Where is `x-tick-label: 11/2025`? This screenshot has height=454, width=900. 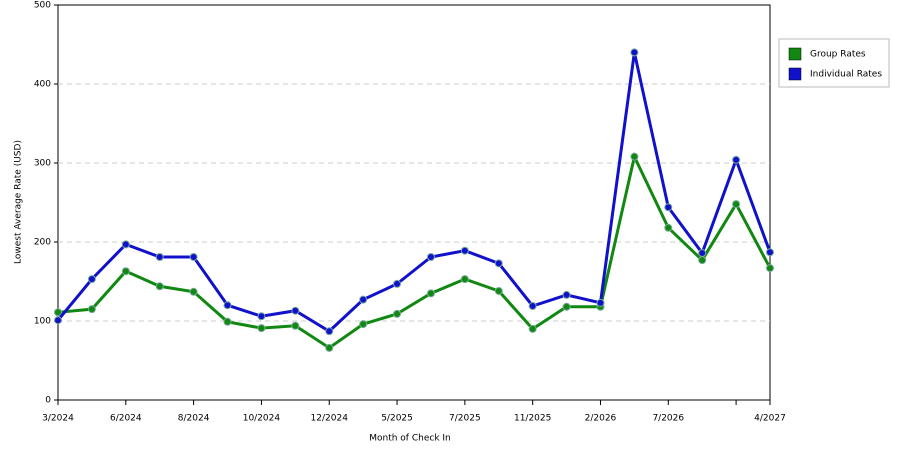
x-tick-label: 11/2025 is located at coordinates (532, 419).